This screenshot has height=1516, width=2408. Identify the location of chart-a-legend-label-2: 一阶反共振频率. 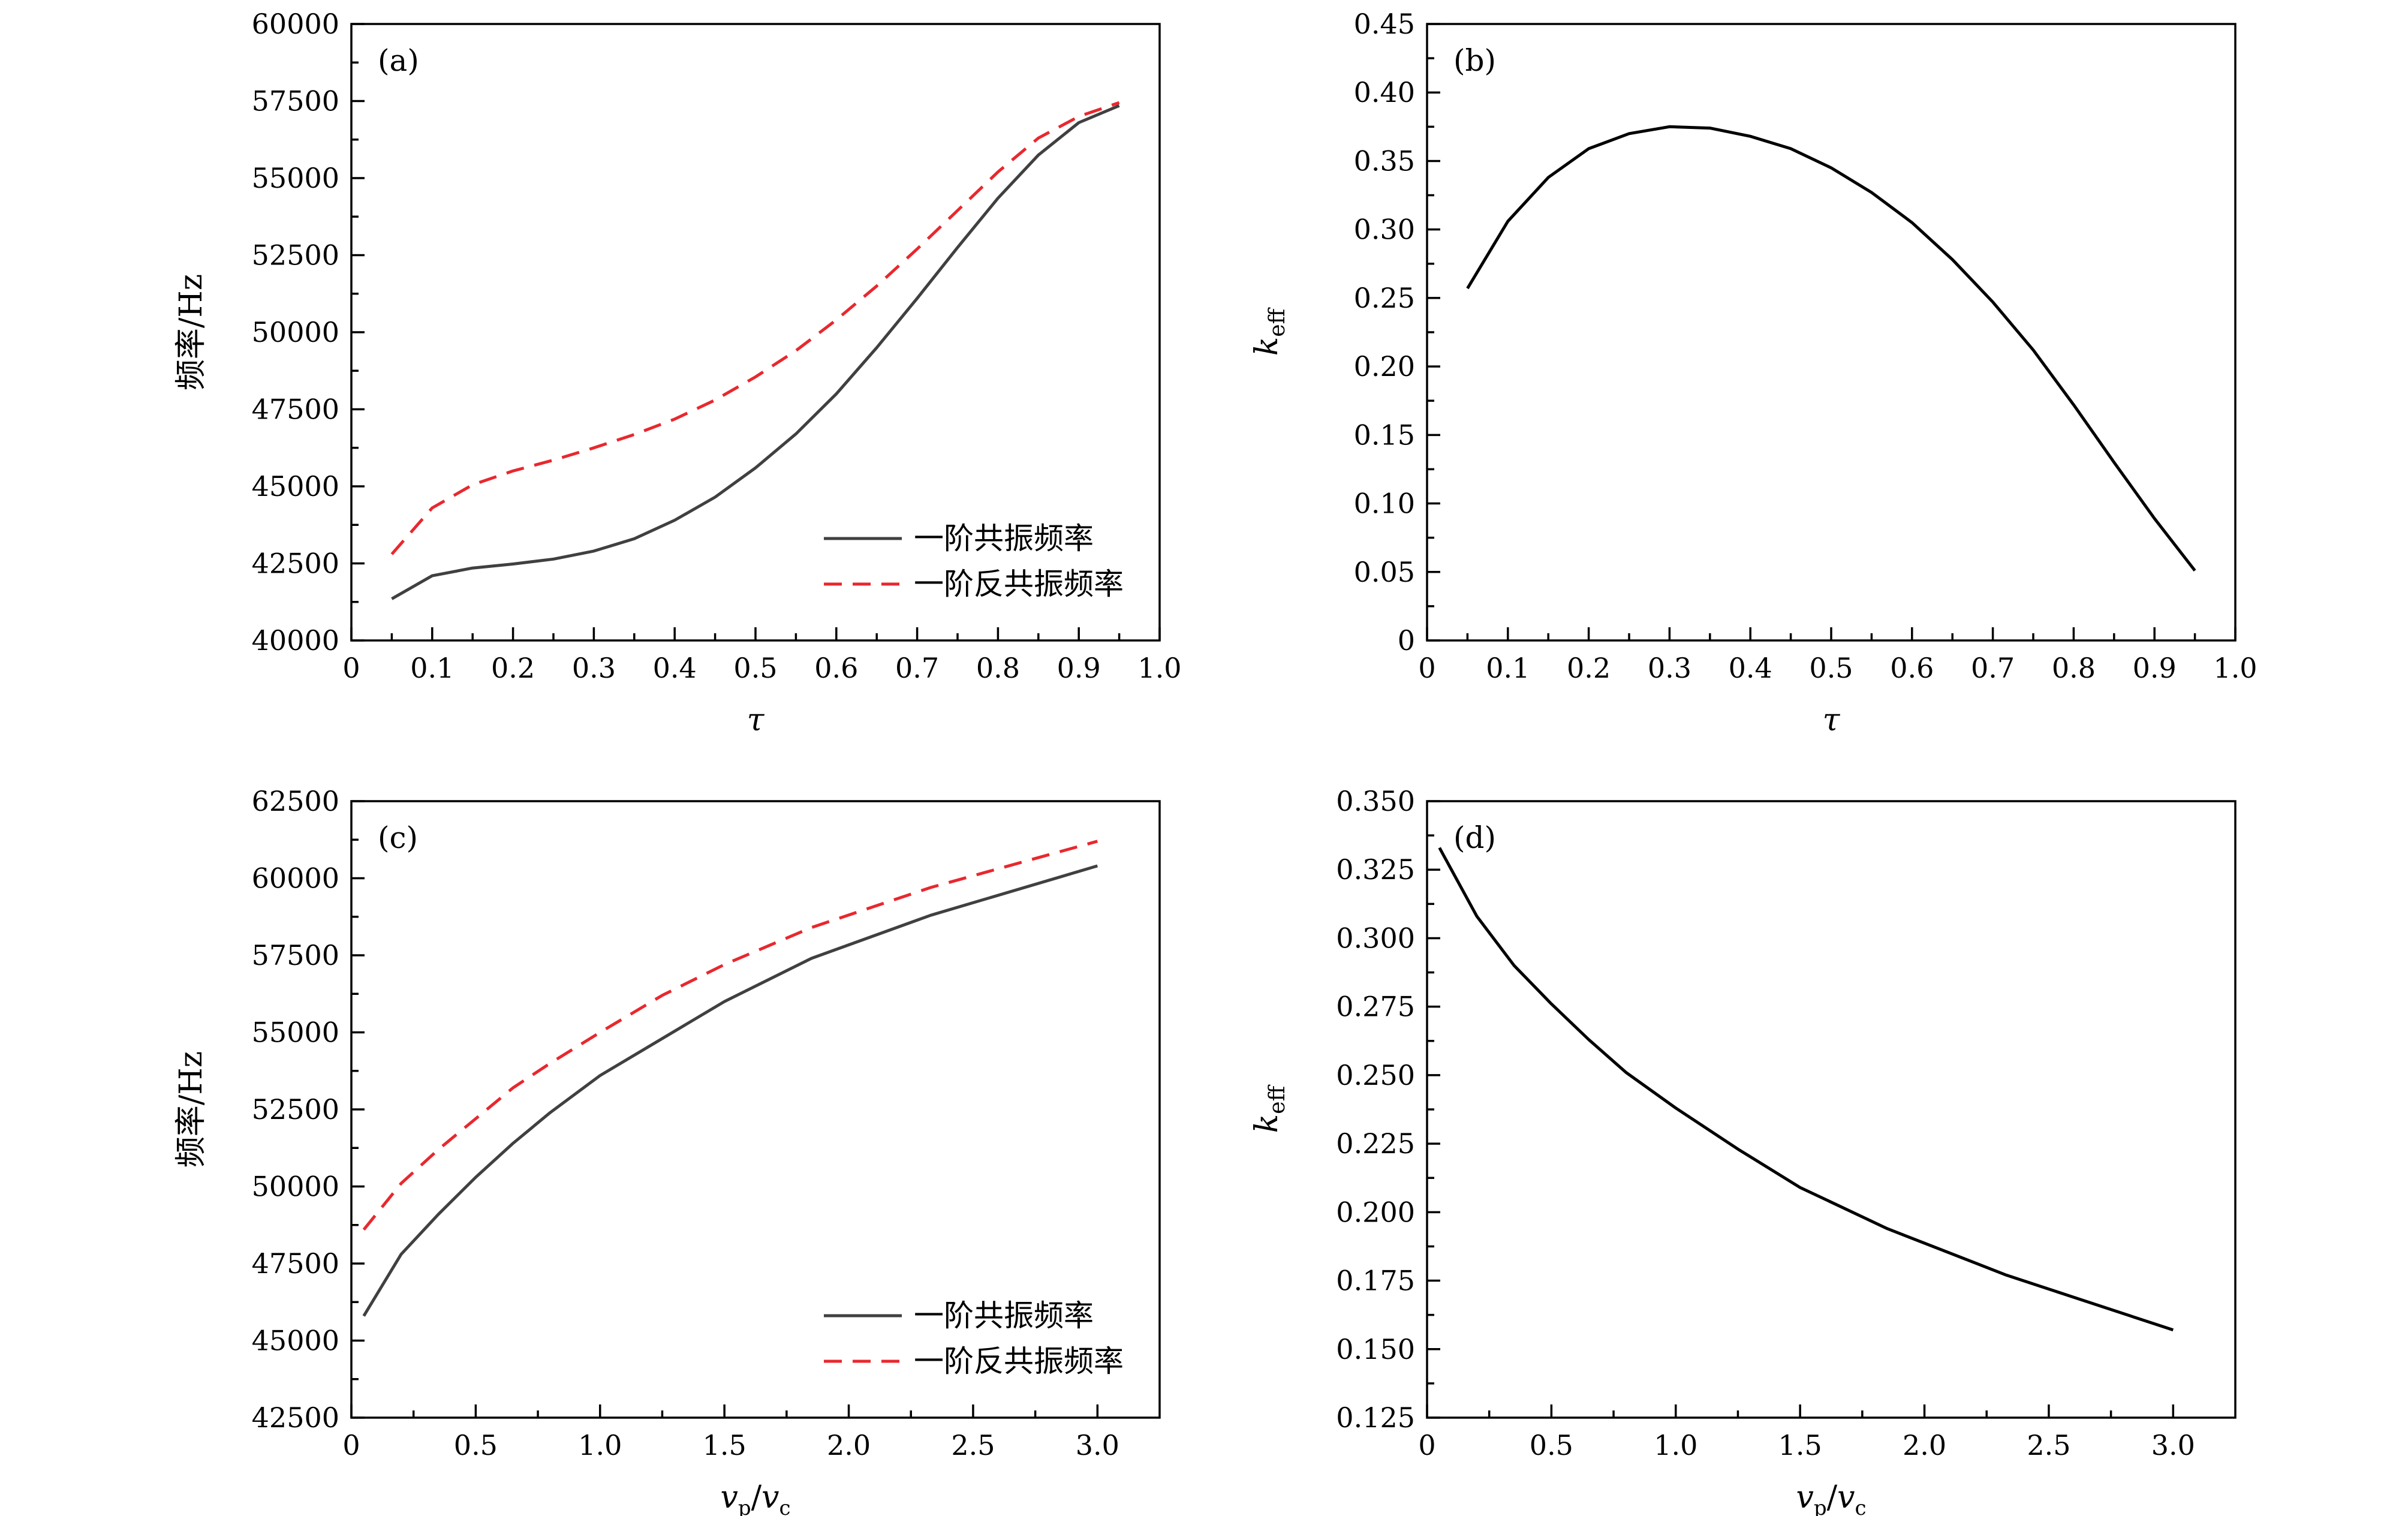
(1019, 584).